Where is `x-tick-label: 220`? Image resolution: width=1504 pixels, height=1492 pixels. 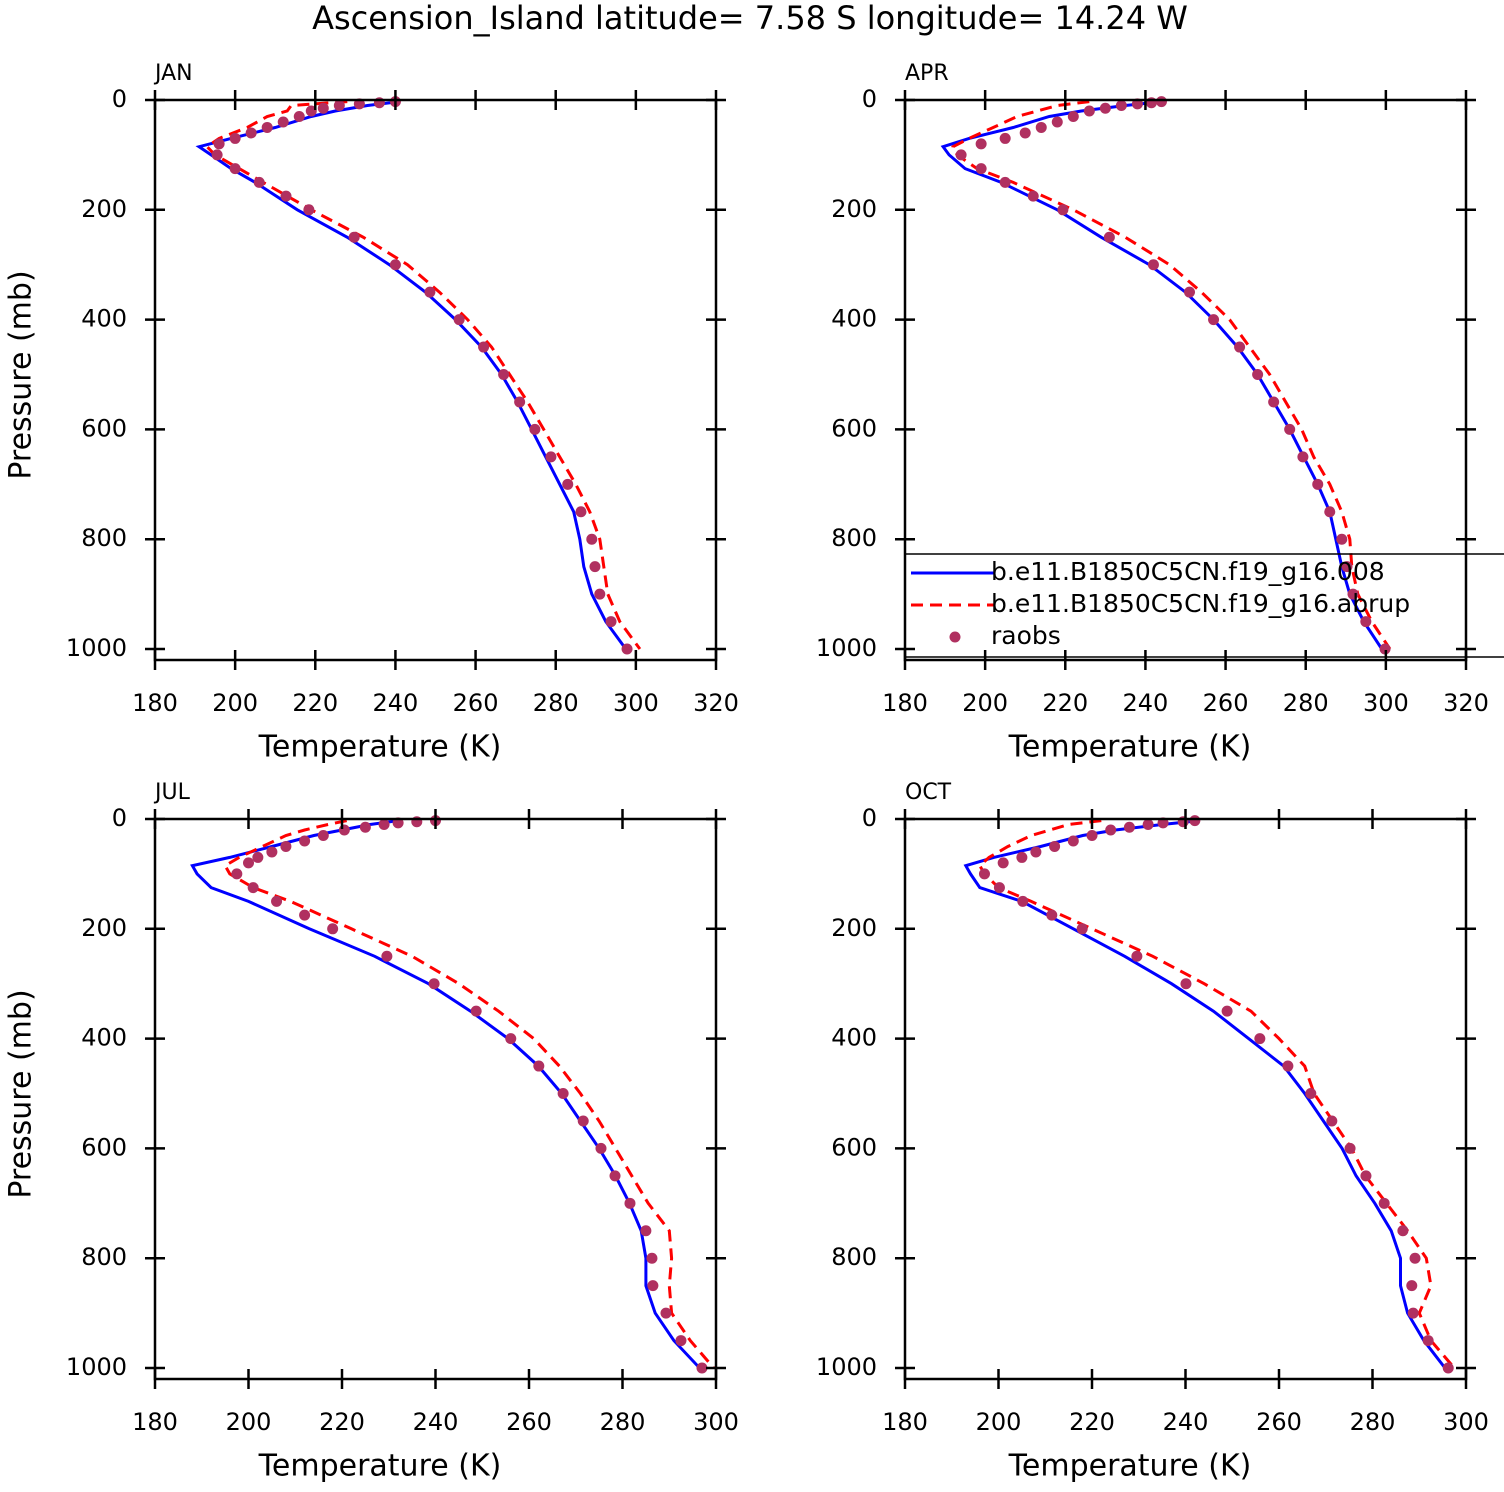
x-tick-label: 220 is located at coordinates (1092, 1422).